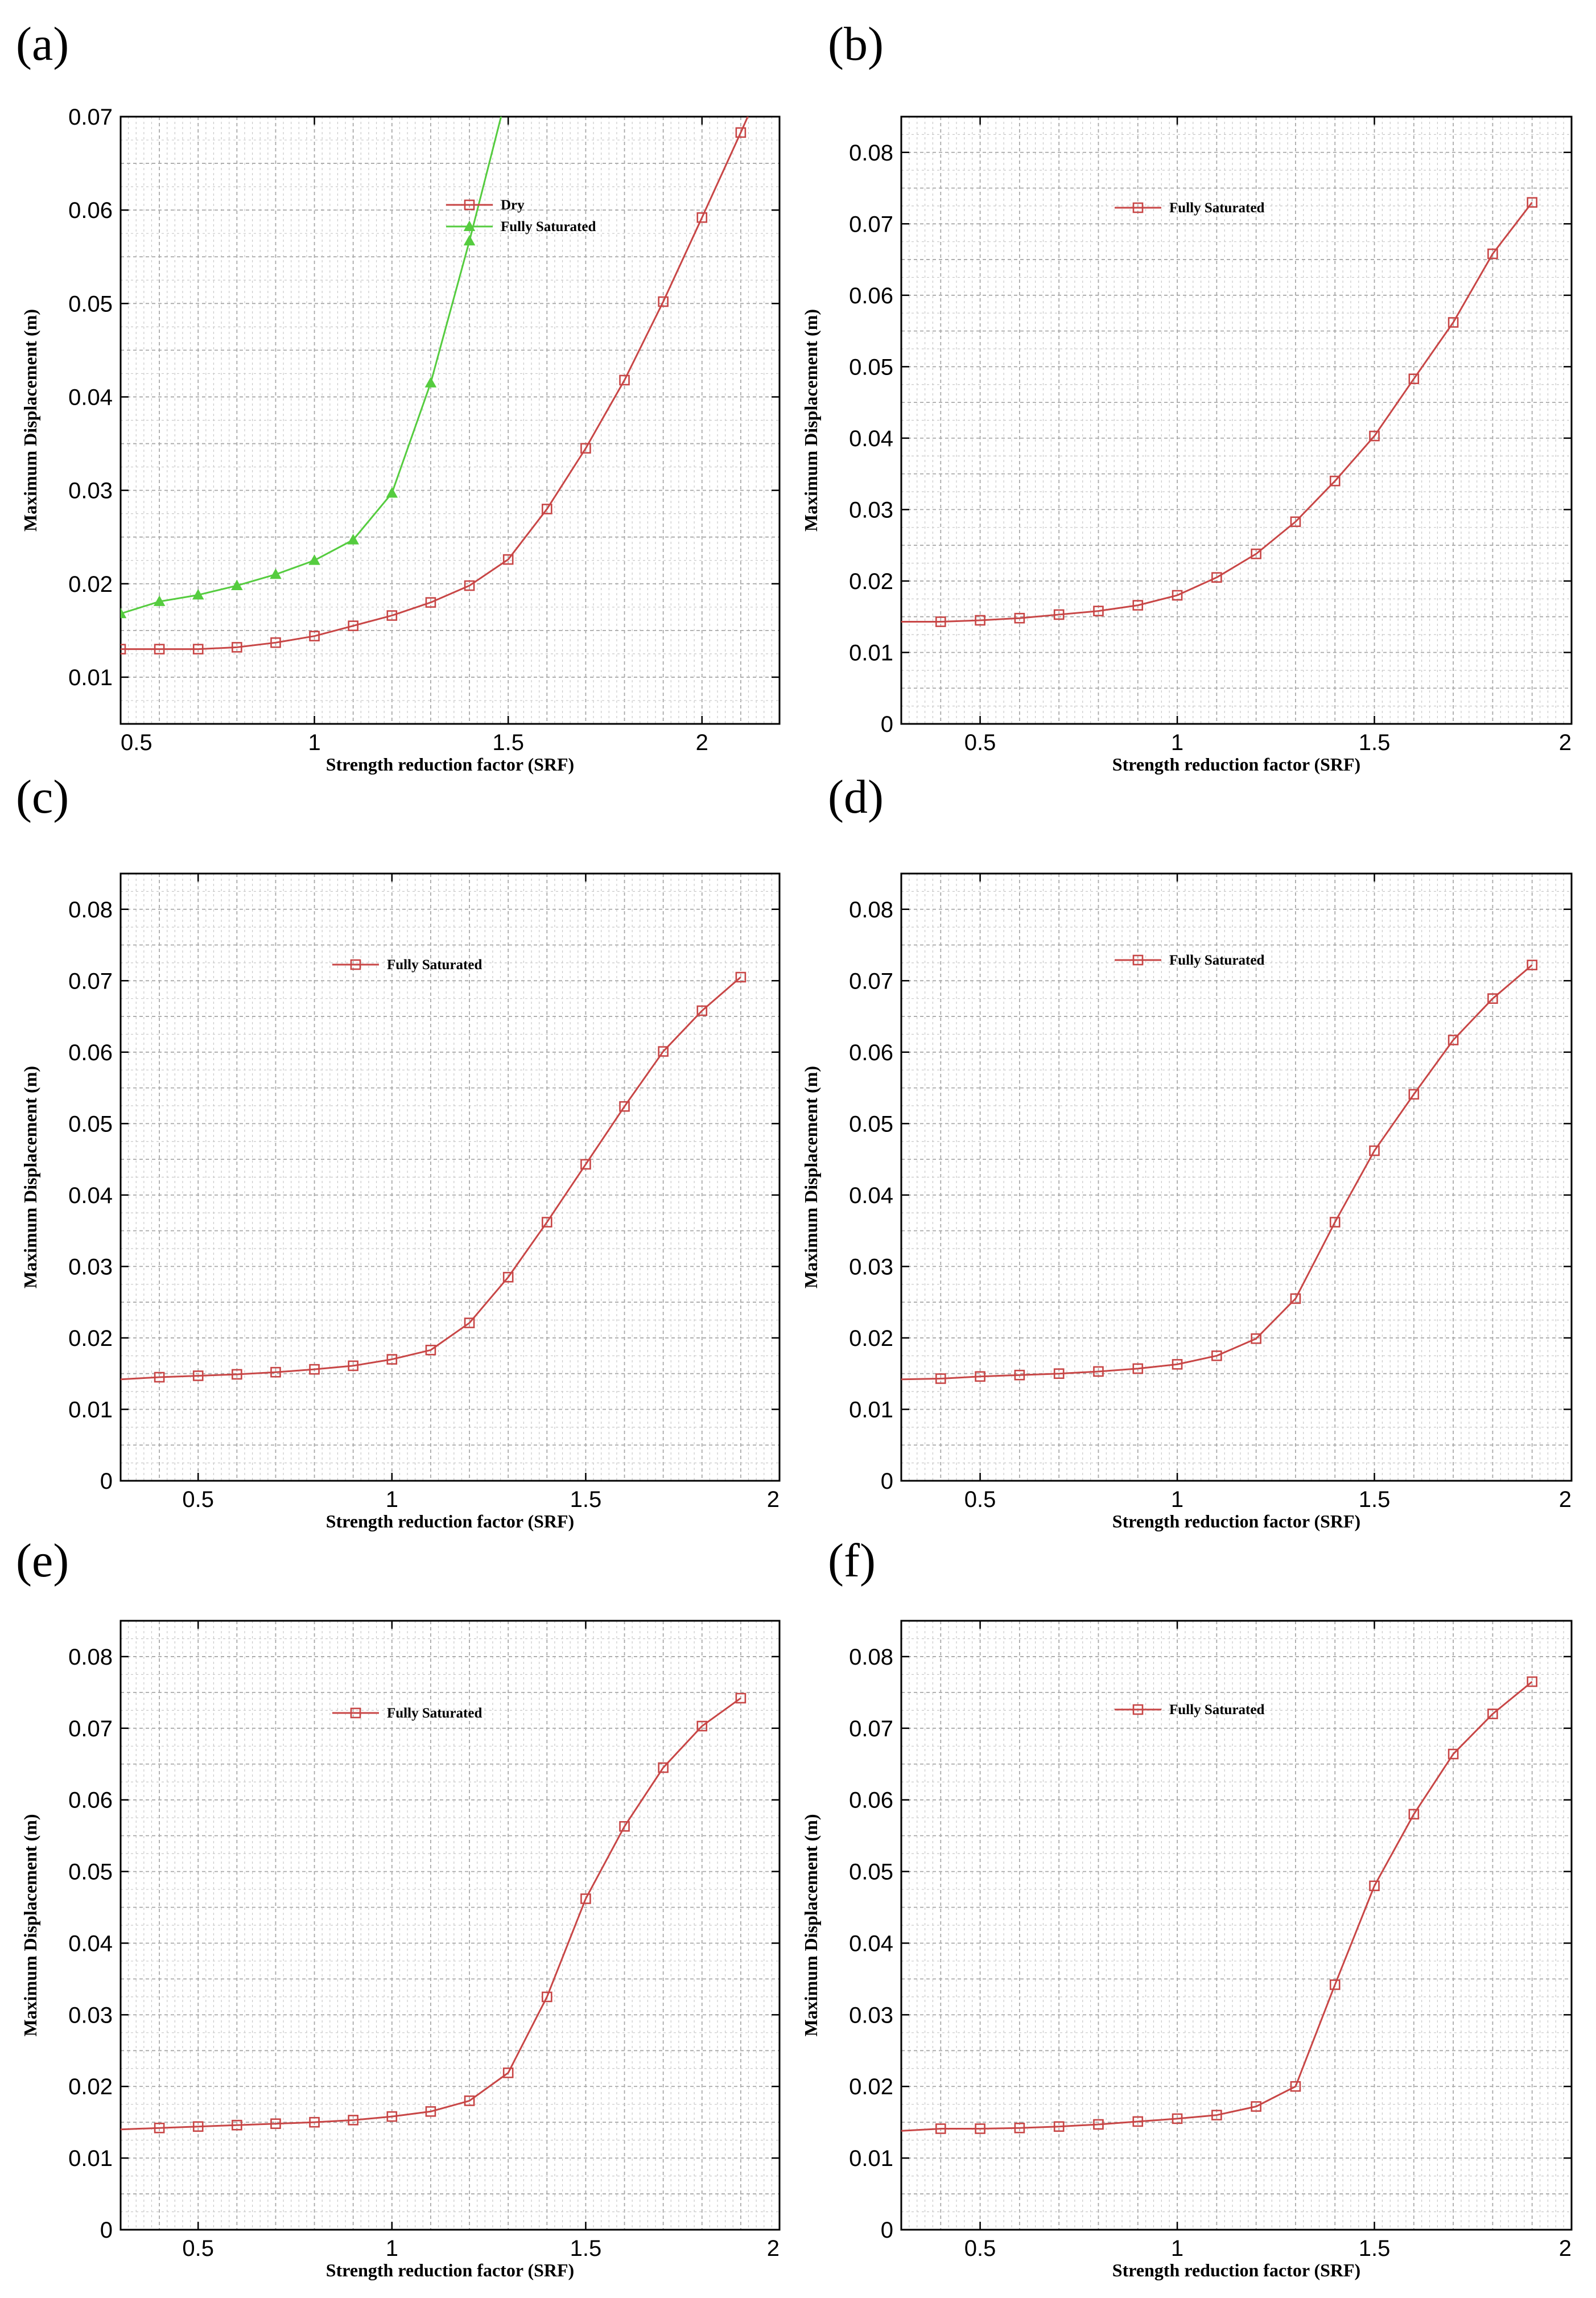 This screenshot has width=1596, height=2298. What do you see at coordinates (42, 1560) in the screenshot?
I see `panel-label: (e)` at bounding box center [42, 1560].